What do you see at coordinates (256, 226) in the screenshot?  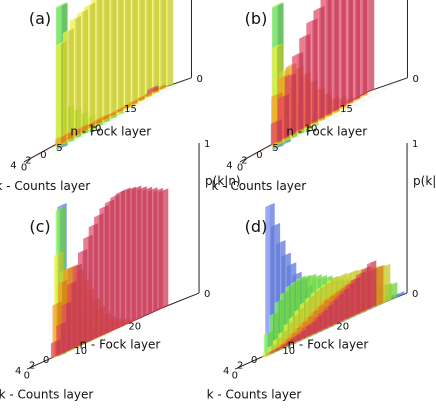 I see `panel-label: (d)` at bounding box center [256, 226].